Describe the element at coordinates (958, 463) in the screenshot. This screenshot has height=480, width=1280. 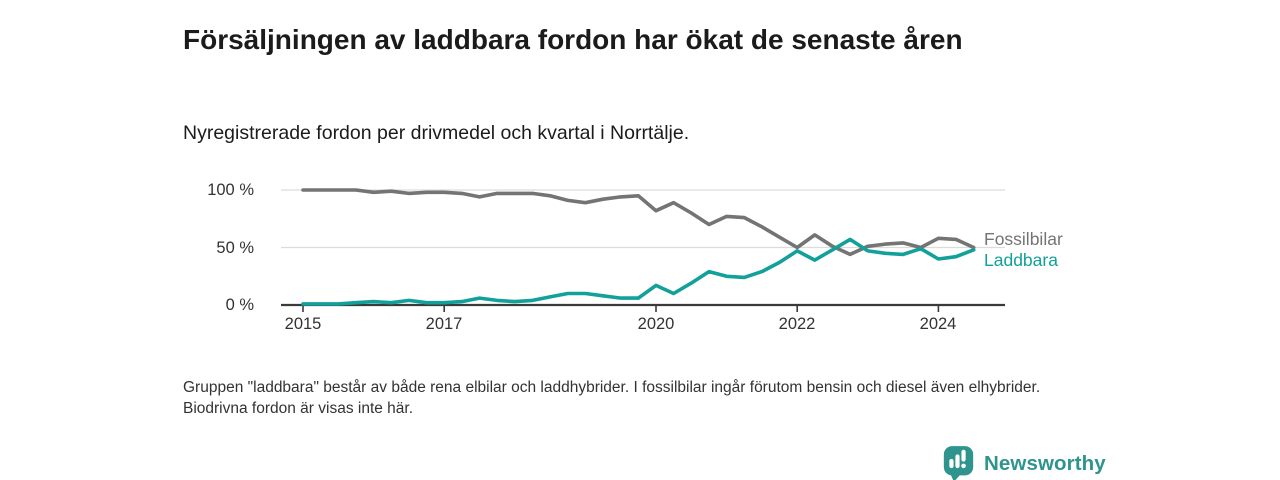
I see `newsworthy-chart-bubble-icon` at that location.